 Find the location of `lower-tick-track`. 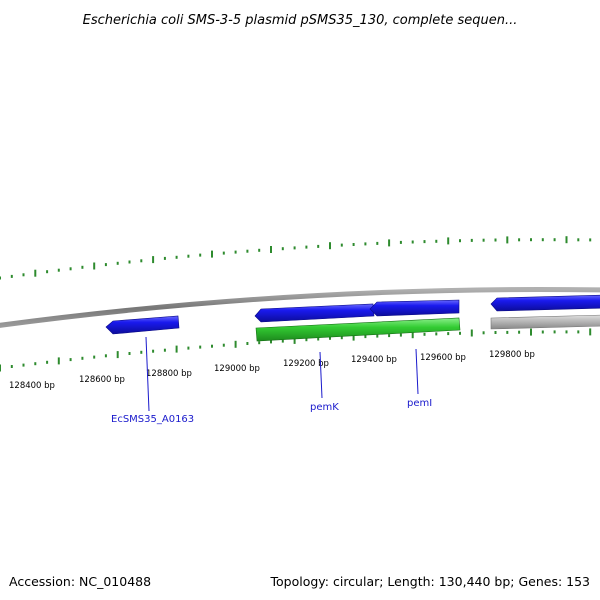

lower-tick-track is located at coordinates (296, 350).